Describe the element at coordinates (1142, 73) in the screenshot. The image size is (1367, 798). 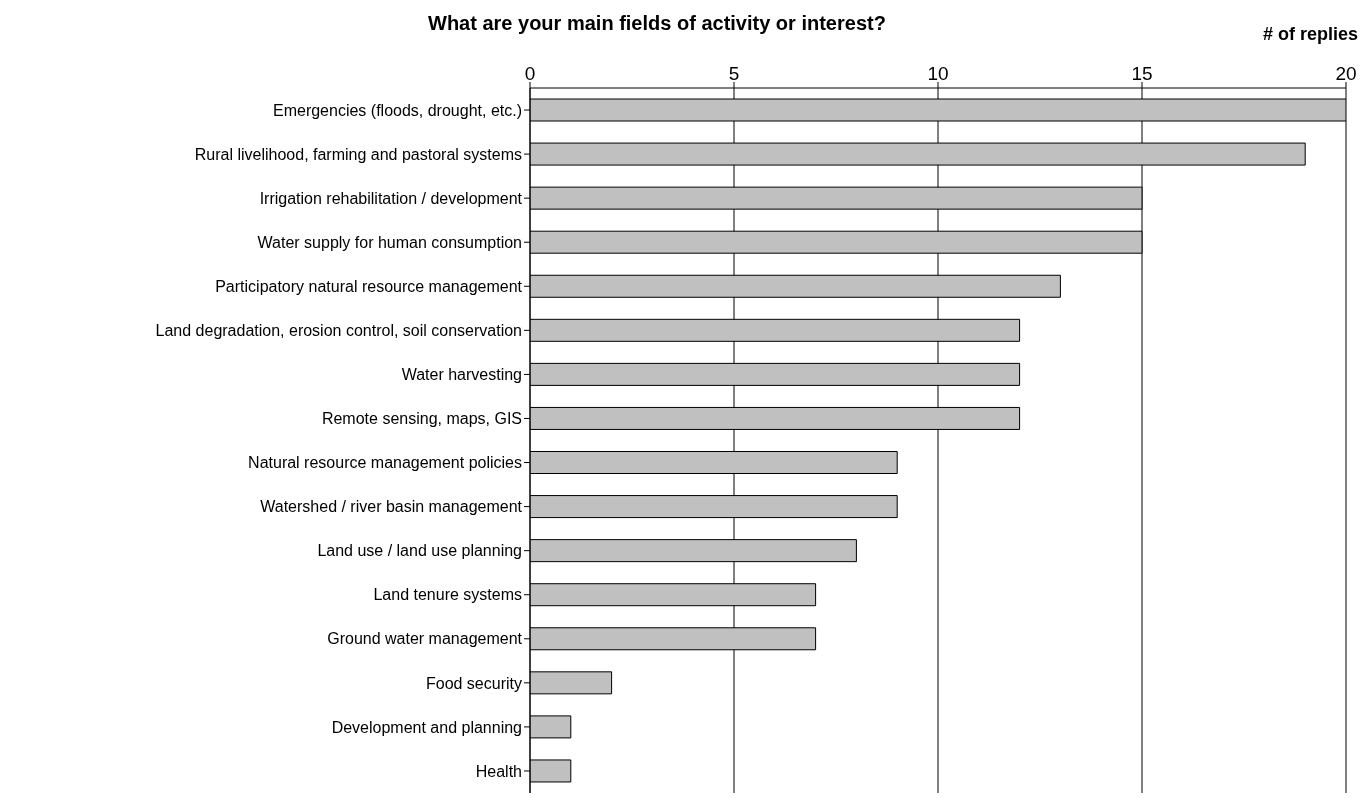
I see `x-tick-label: 15` at that location.